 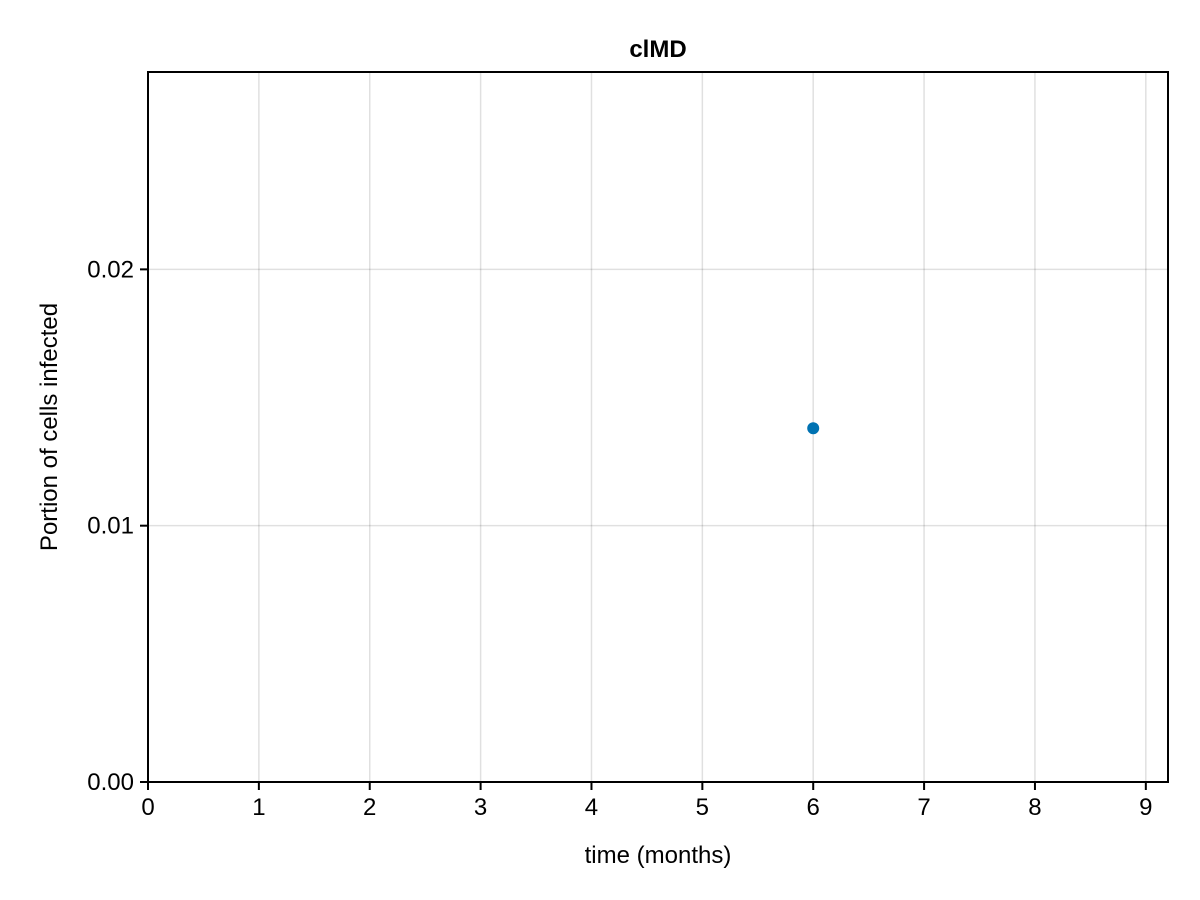 I want to click on data-point, so click(x=813, y=428).